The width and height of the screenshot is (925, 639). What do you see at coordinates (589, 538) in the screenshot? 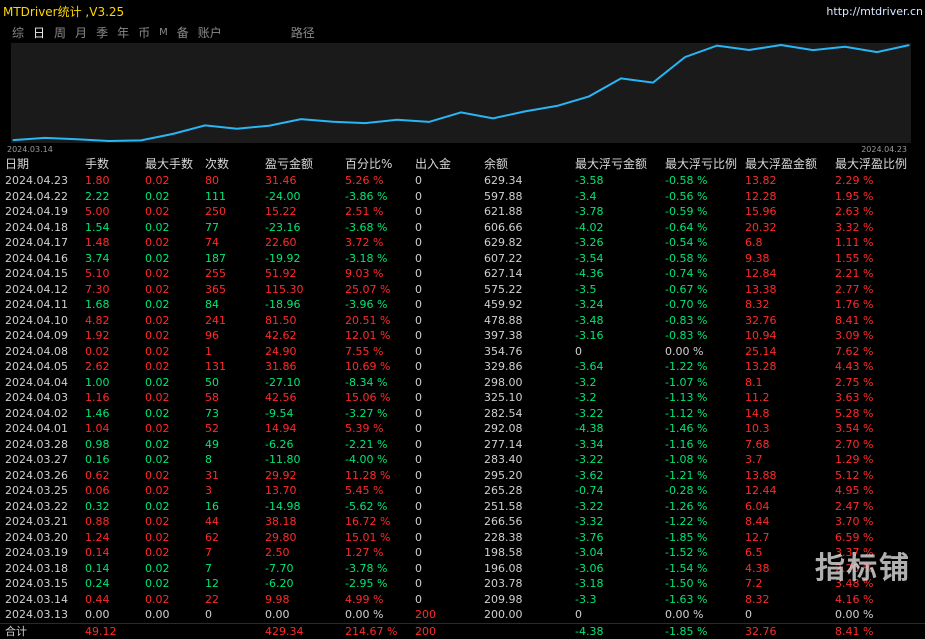
I see `cell-max-float-loss: -3.76` at bounding box center [589, 538].